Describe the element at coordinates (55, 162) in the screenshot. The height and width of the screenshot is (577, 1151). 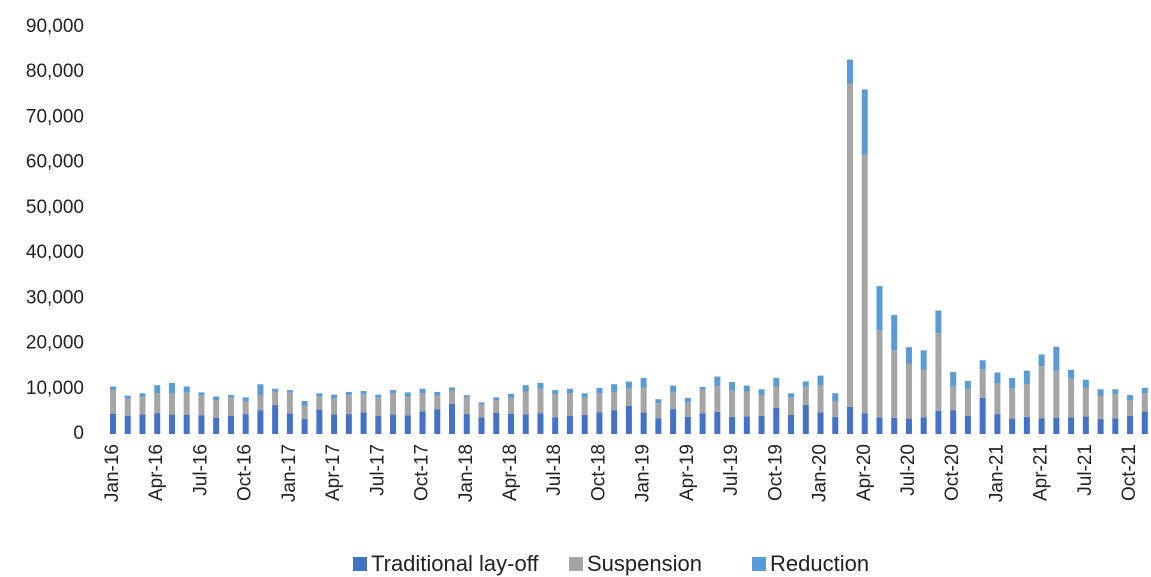
I see `y-tick-label: 60,000` at that location.